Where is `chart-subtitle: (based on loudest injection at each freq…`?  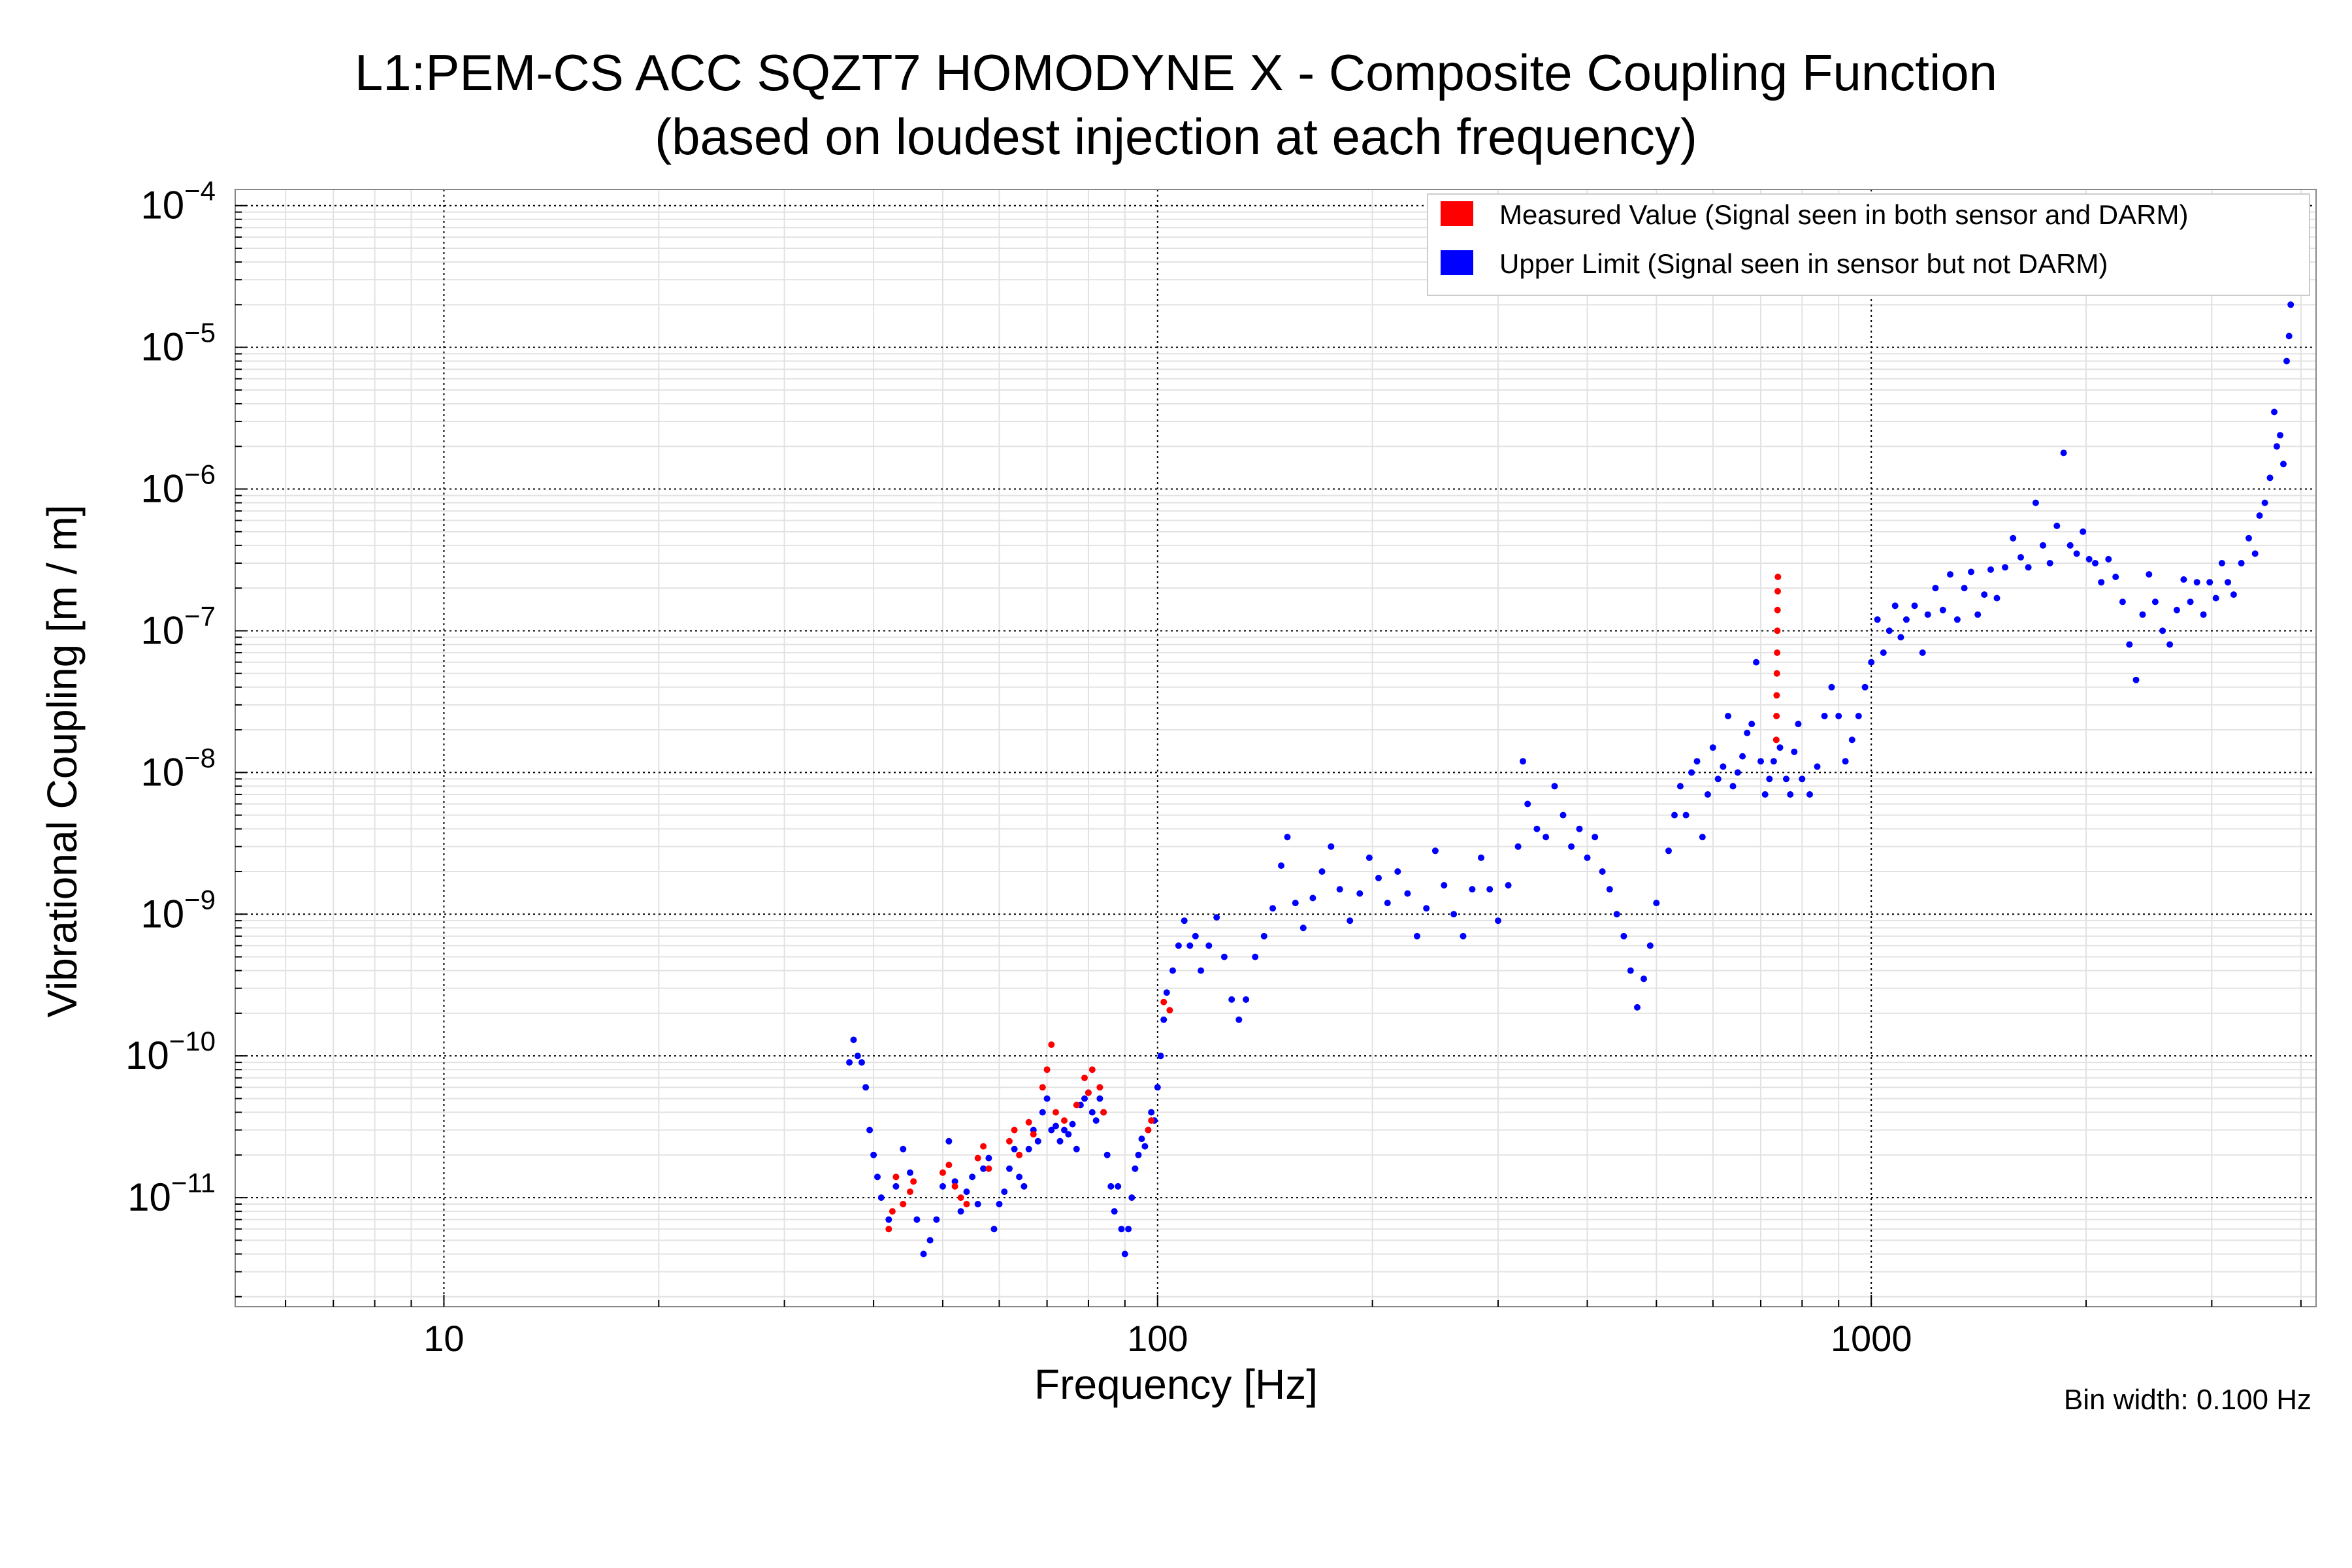
chart-subtitle: (based on loudest injection at each freq… is located at coordinates (1176, 136).